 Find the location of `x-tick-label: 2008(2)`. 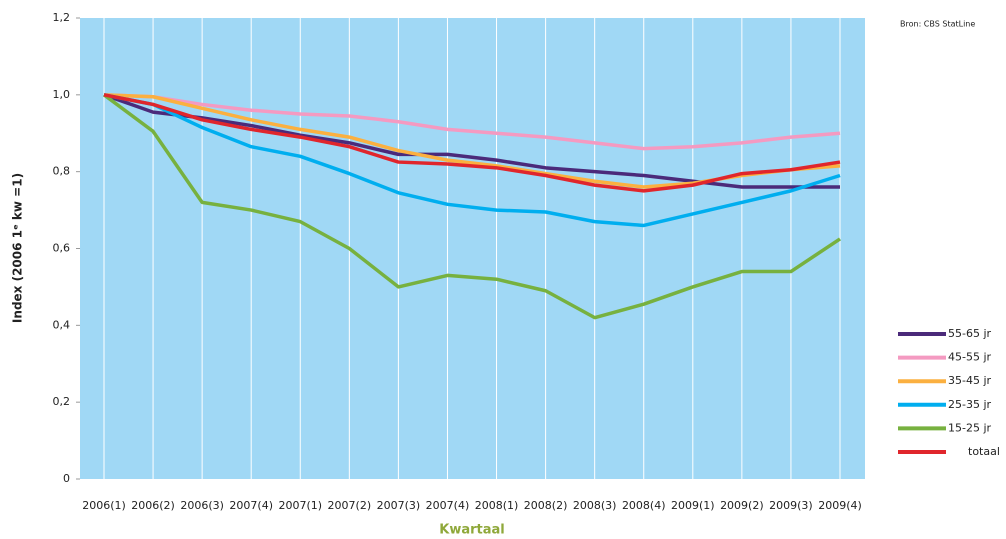

x-tick-label: 2008(2) is located at coordinates (546, 505).